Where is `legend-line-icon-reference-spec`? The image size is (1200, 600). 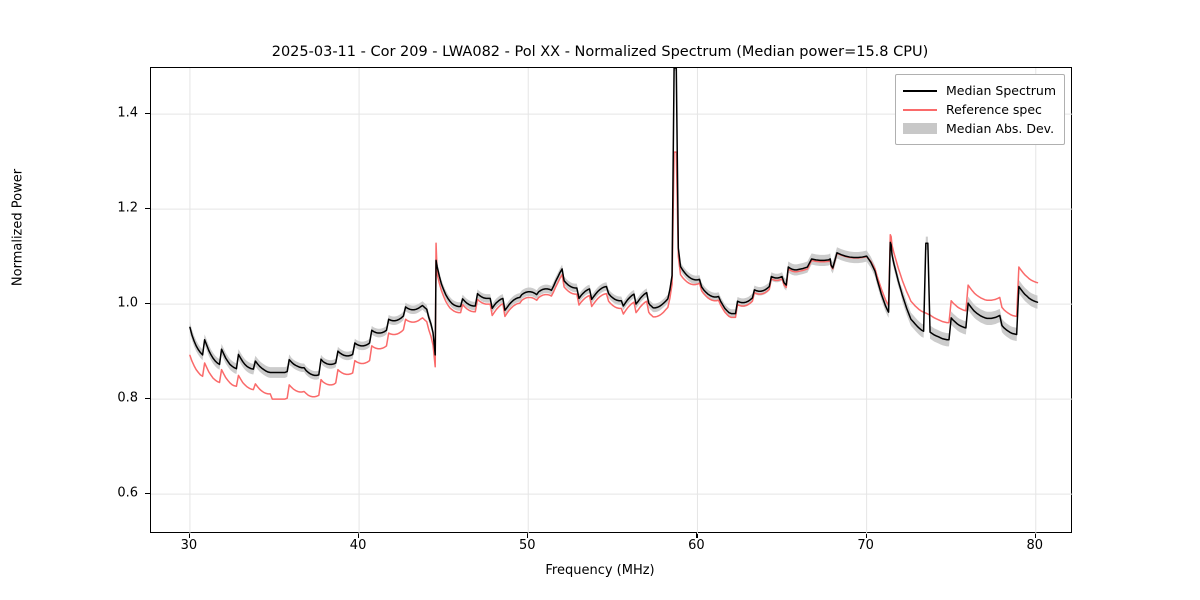 legend-line-icon-reference-spec is located at coordinates (919, 109).